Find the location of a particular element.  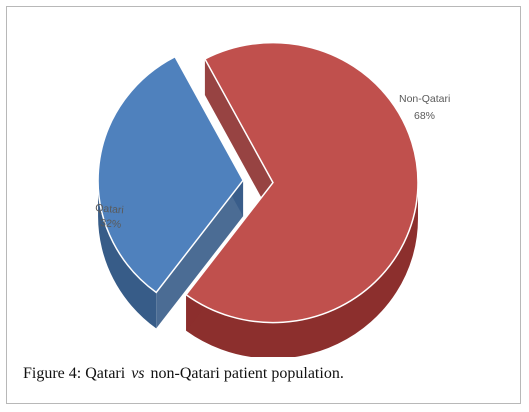

caption-rest: non-Qatari patient population. is located at coordinates (247, 373).